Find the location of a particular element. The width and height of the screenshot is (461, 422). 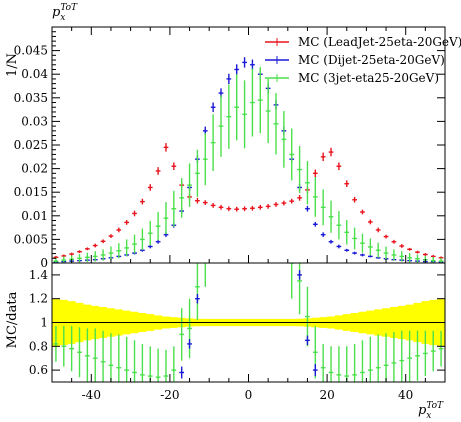

legend-entry-3jet: MC (3jet-eta25-20GeV) is located at coordinates (352, 78).